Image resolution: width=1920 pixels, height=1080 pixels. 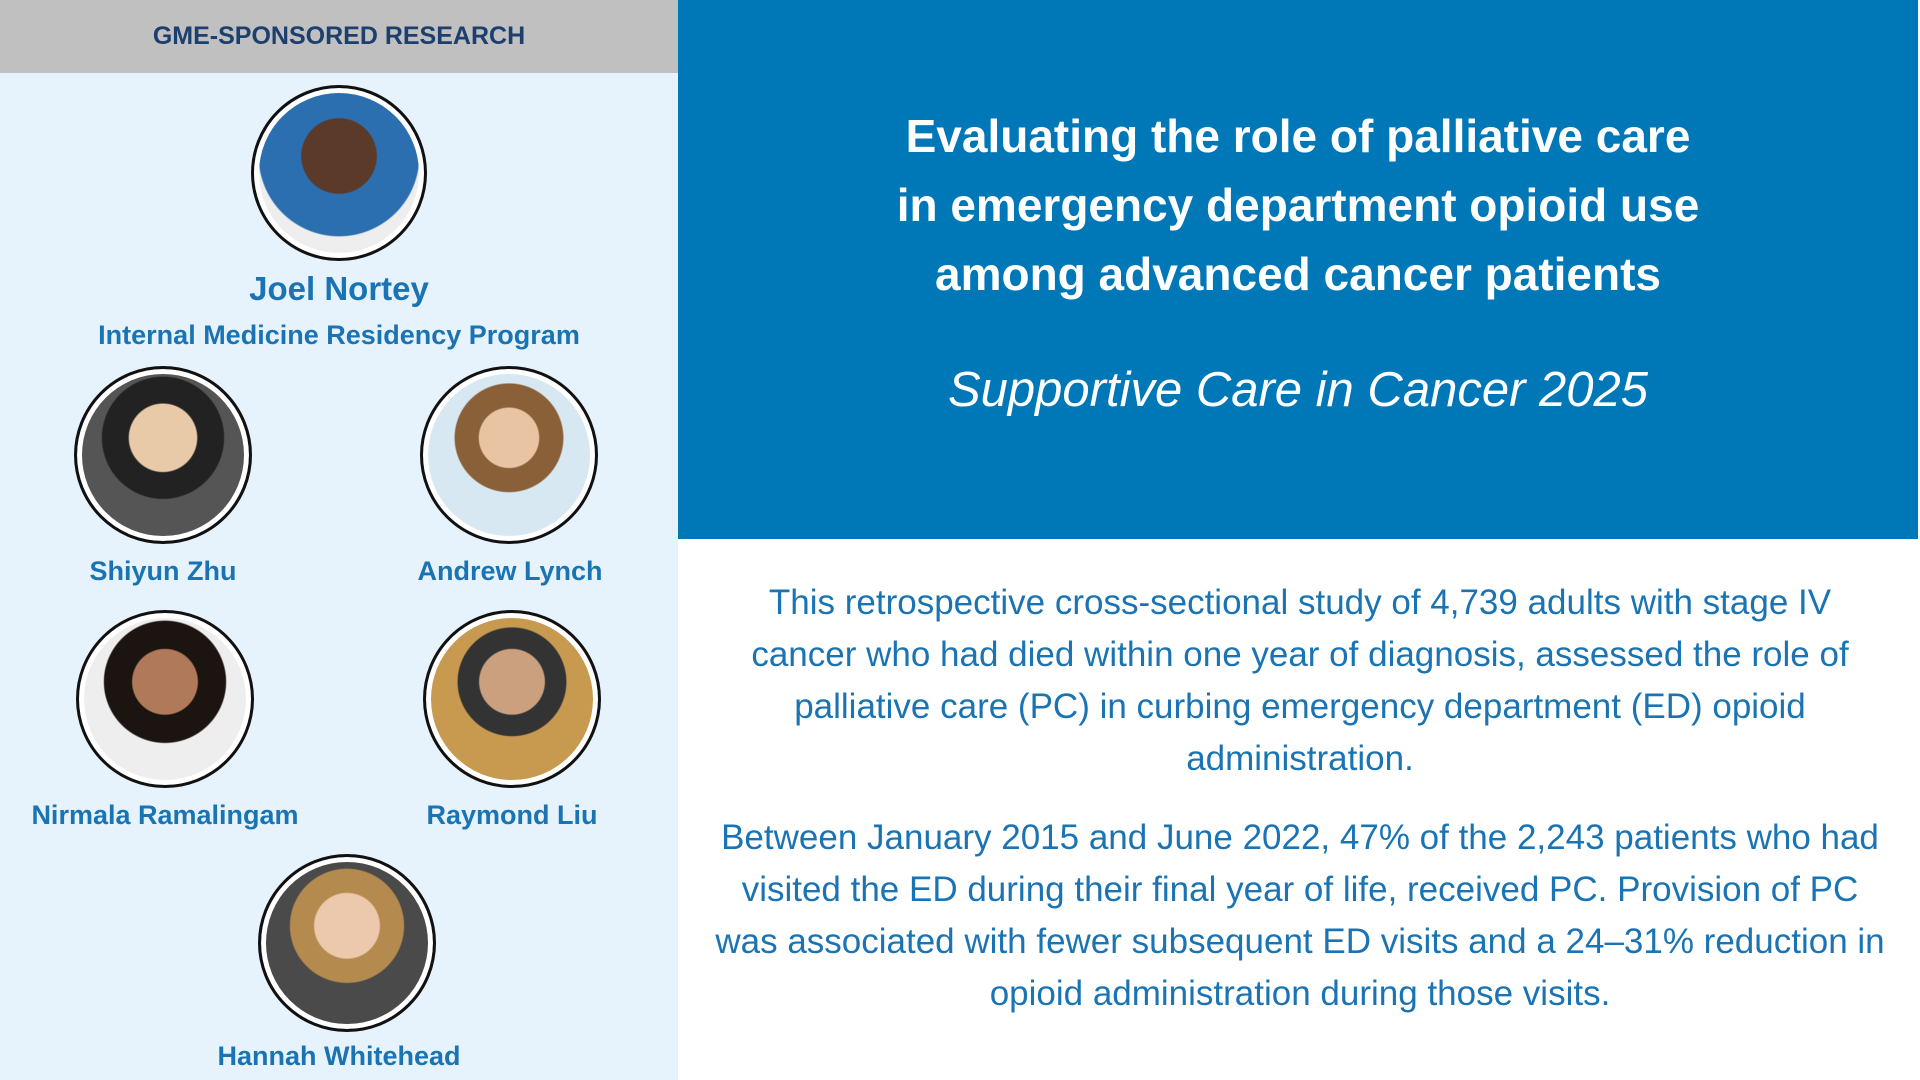 What do you see at coordinates (510, 571) in the screenshot?
I see `author-name: Andrew Lynch` at bounding box center [510, 571].